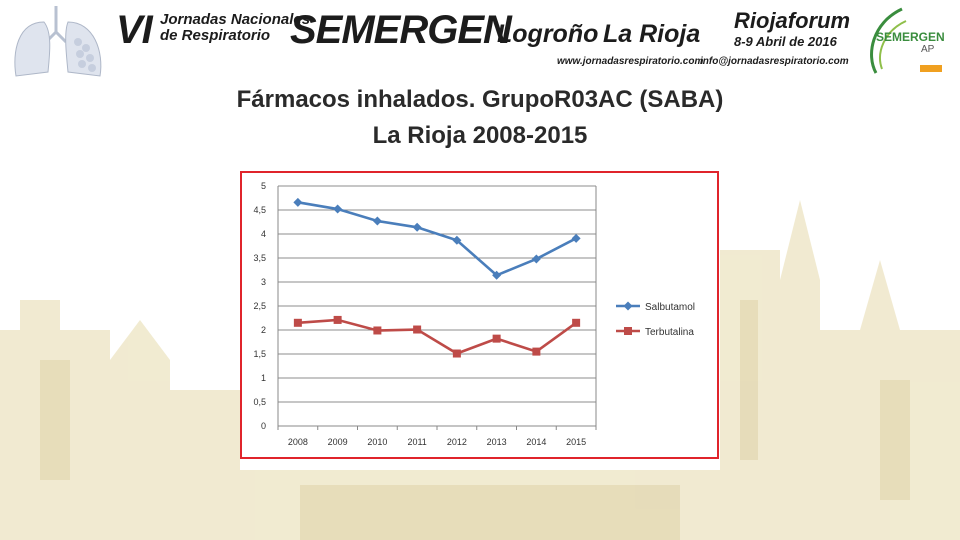 The width and height of the screenshot is (960, 540). What do you see at coordinates (480, 135) in the screenshot?
I see `slide-subtitle: La Rioja 2008-2015` at bounding box center [480, 135].